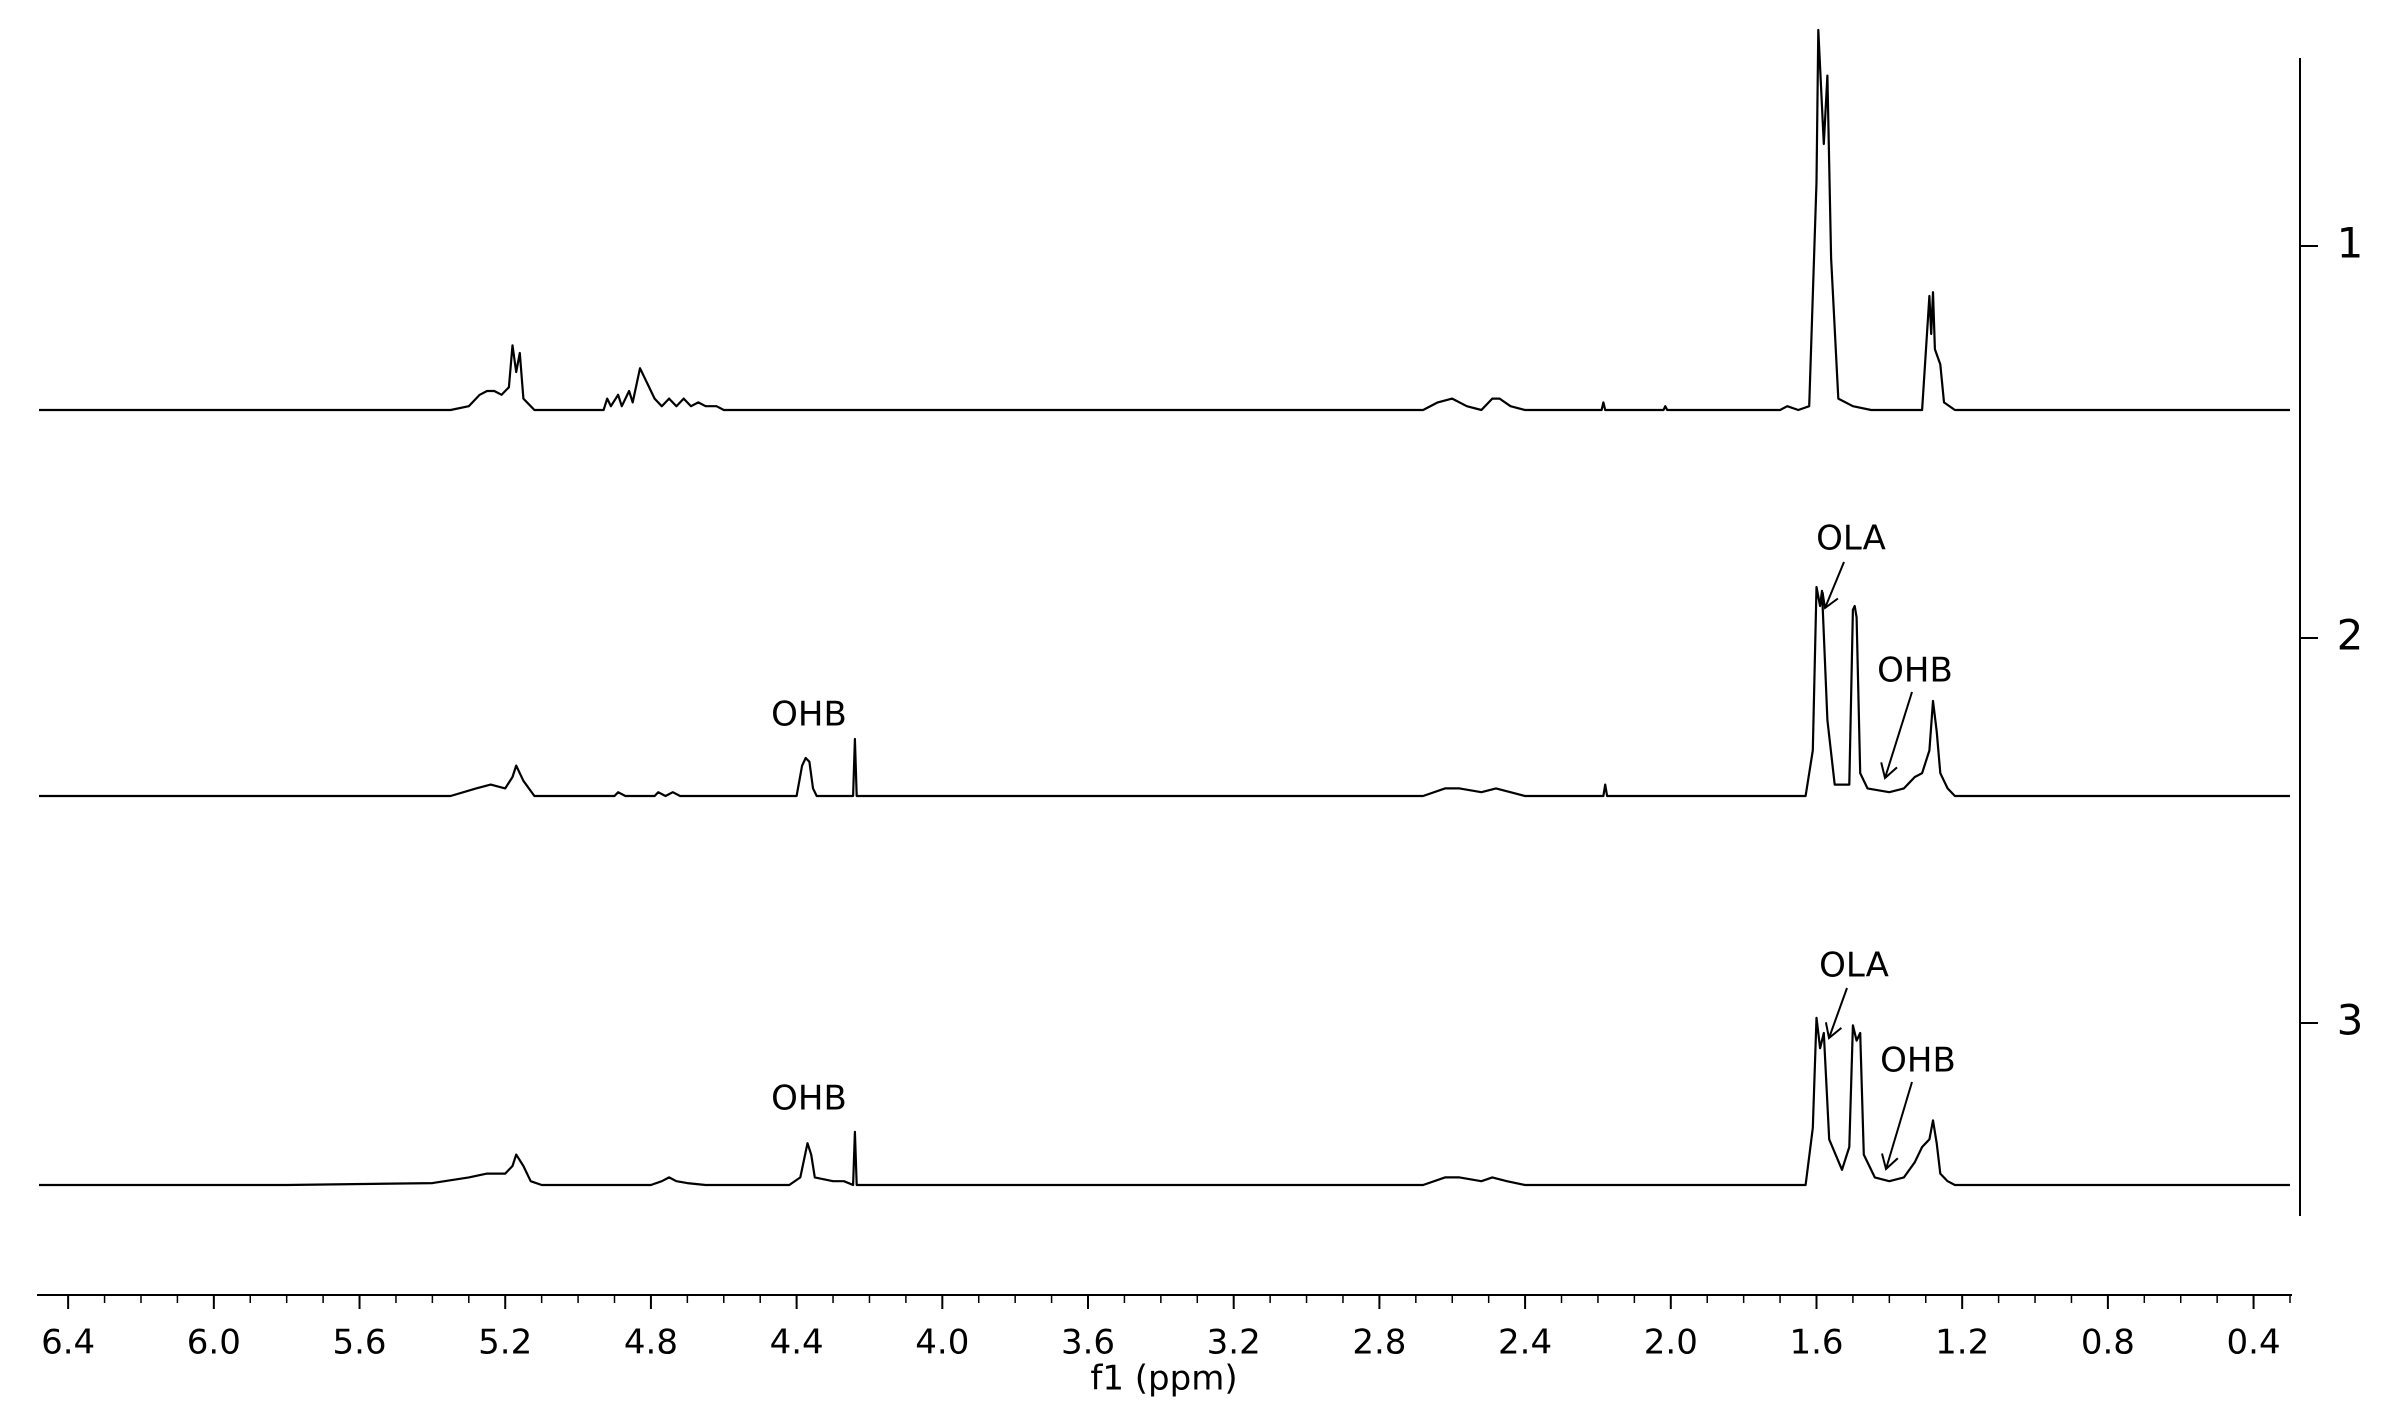  Describe the element at coordinates (942, 1343) in the screenshot. I see `x-tick-label: 4.0` at that location.